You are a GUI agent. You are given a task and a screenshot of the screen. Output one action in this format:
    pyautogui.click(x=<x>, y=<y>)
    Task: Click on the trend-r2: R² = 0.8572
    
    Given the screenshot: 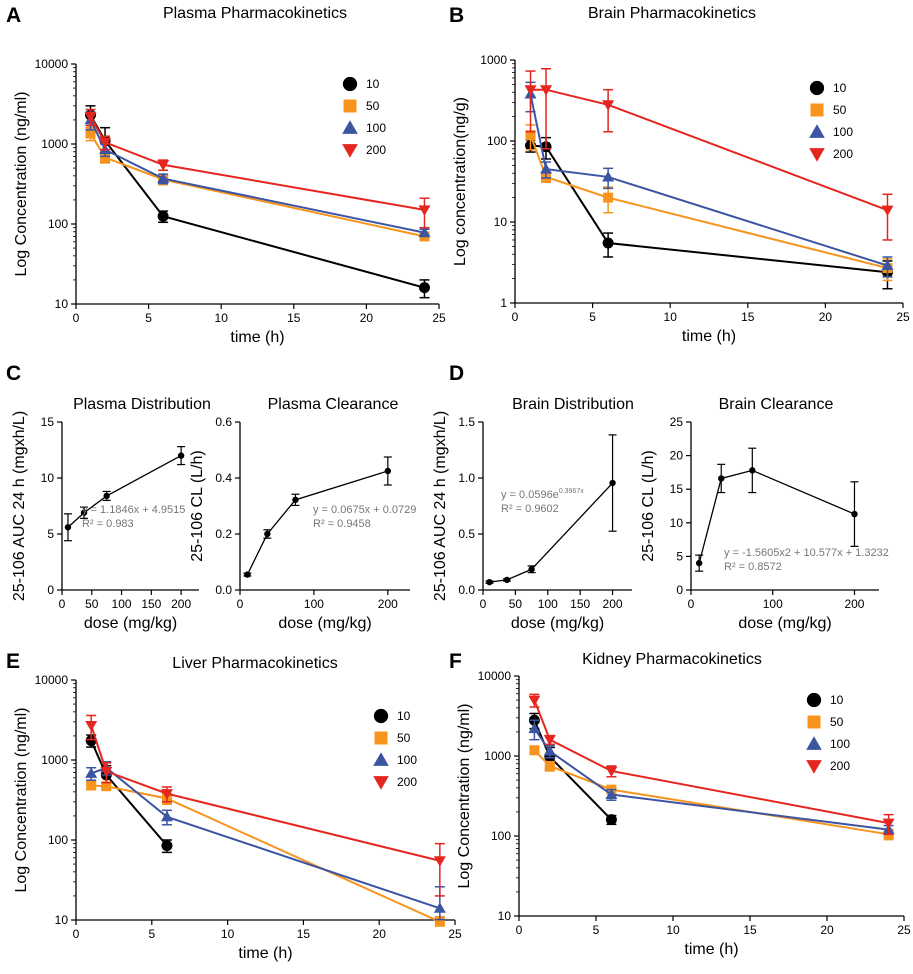 What is the action you would take?
    pyautogui.click(x=753, y=567)
    